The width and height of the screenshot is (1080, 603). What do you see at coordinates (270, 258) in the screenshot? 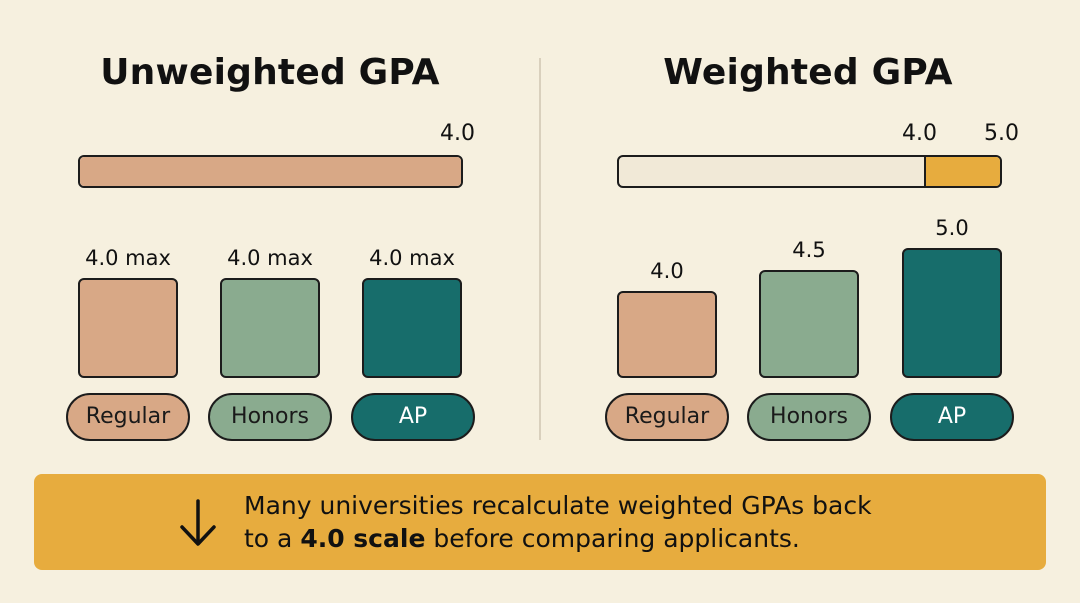
I see `unweighted-honors-value: 4.0 max` at bounding box center [270, 258].